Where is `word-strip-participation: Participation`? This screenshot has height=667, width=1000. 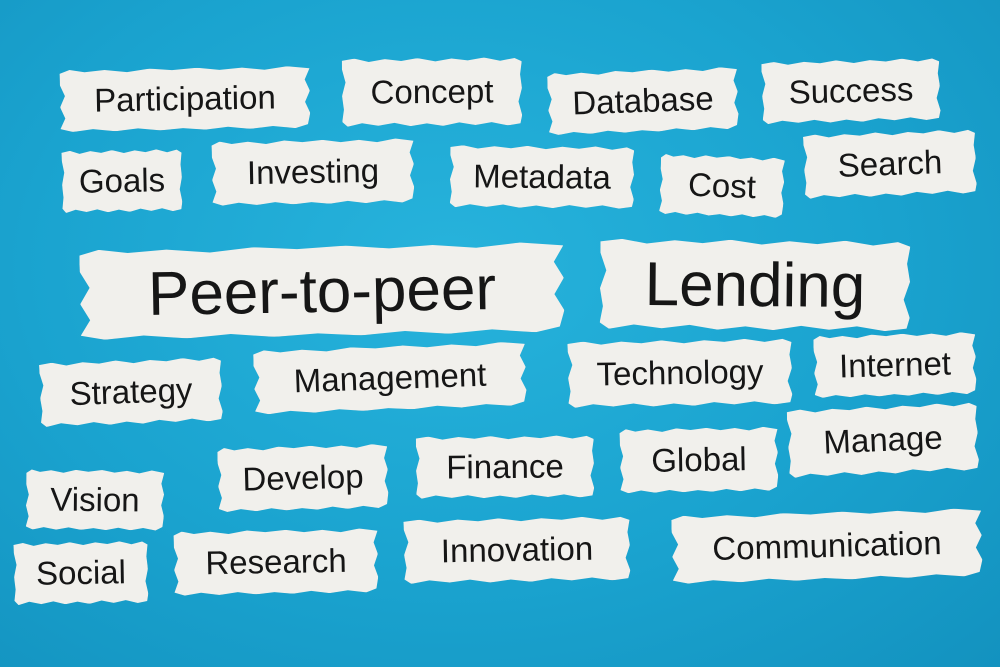 word-strip-participation: Participation is located at coordinates (184, 99).